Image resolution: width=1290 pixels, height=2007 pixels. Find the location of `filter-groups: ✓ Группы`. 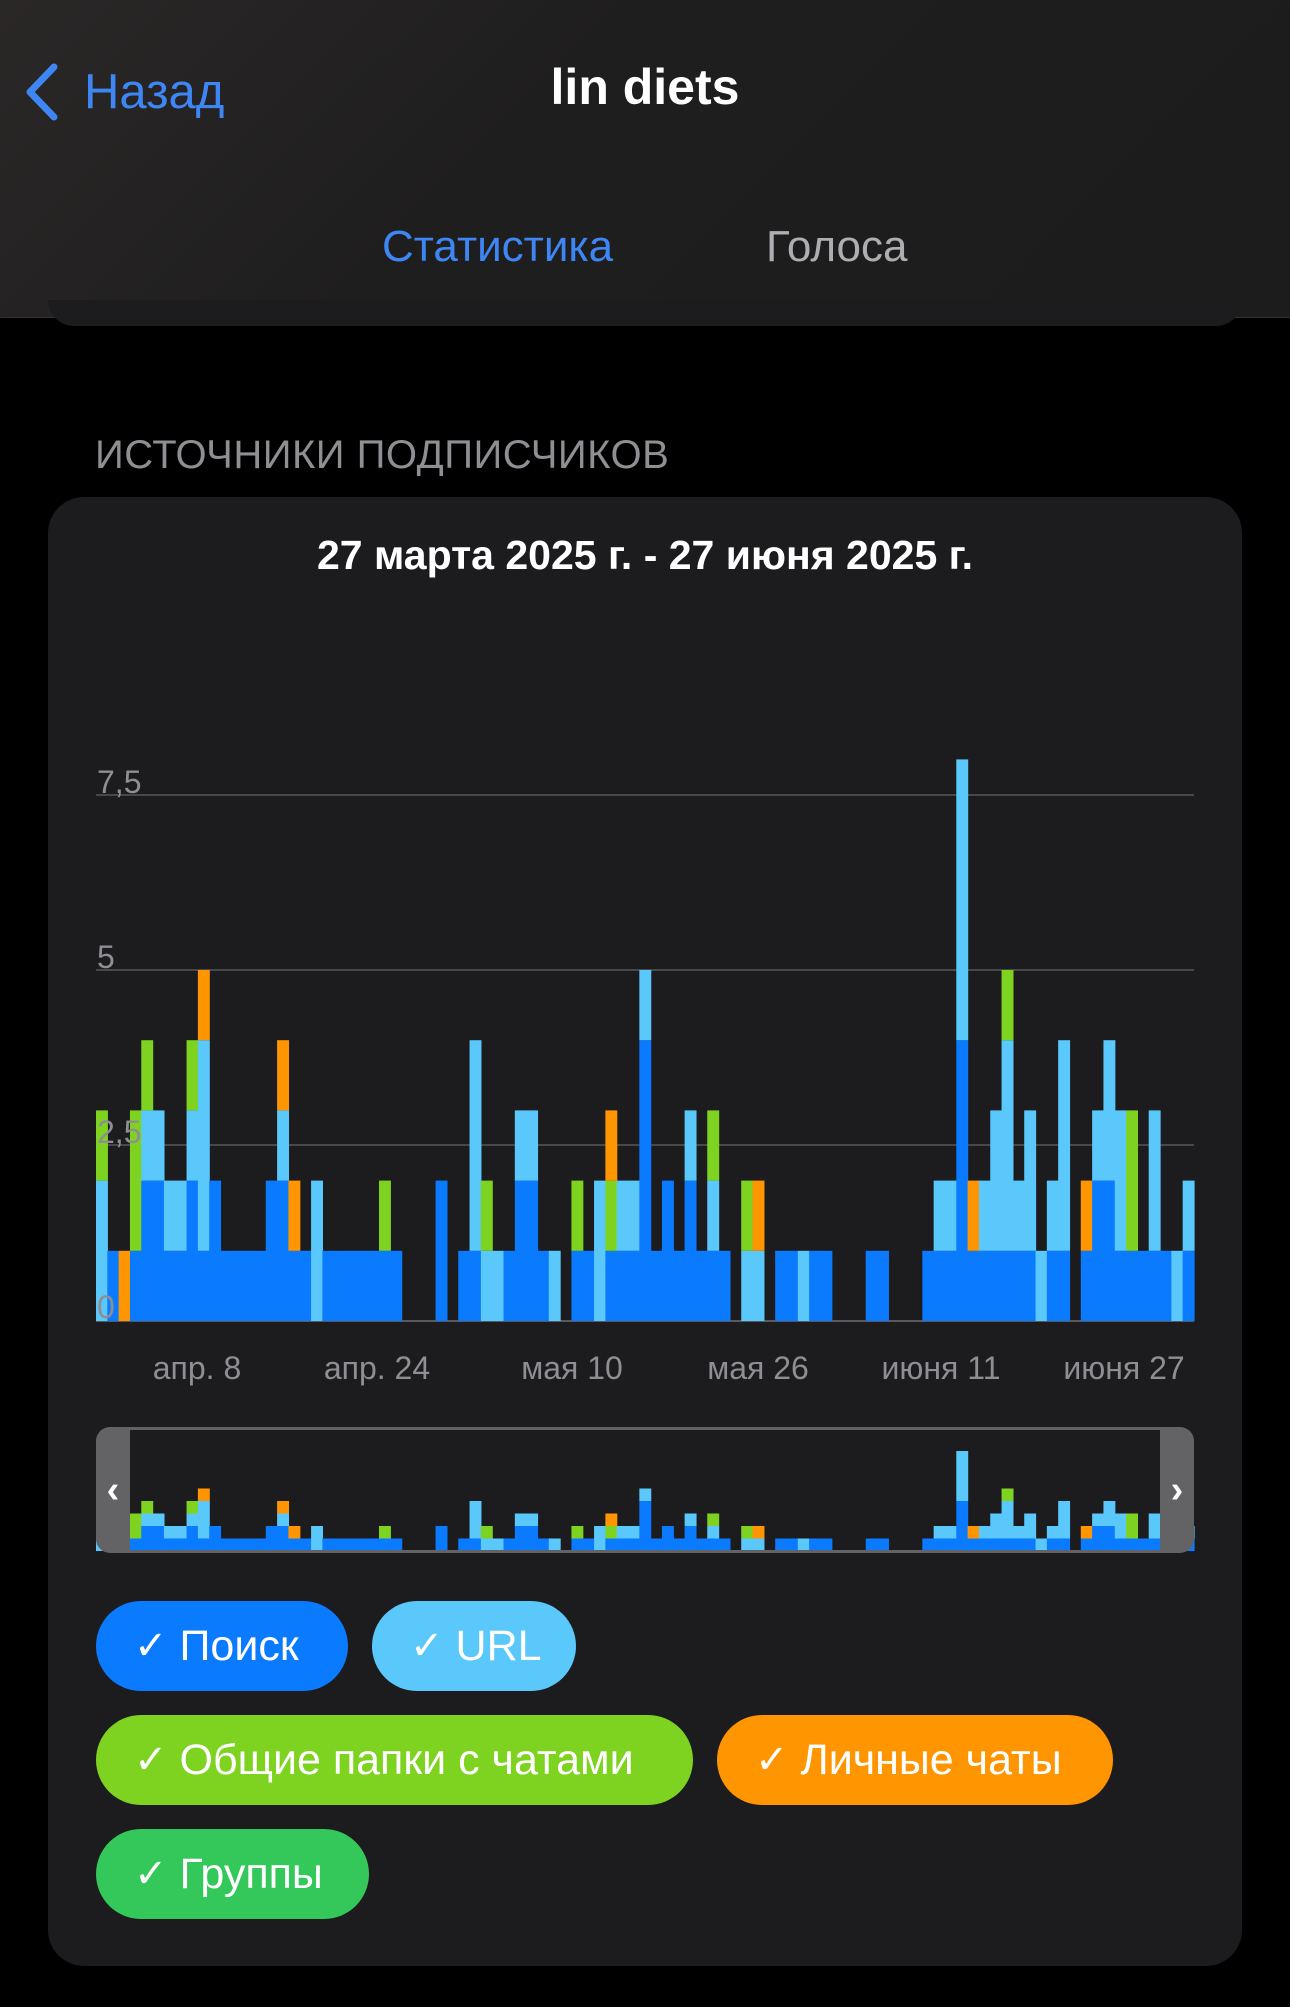

filter-groups: ✓ Группы is located at coordinates (232, 1874).